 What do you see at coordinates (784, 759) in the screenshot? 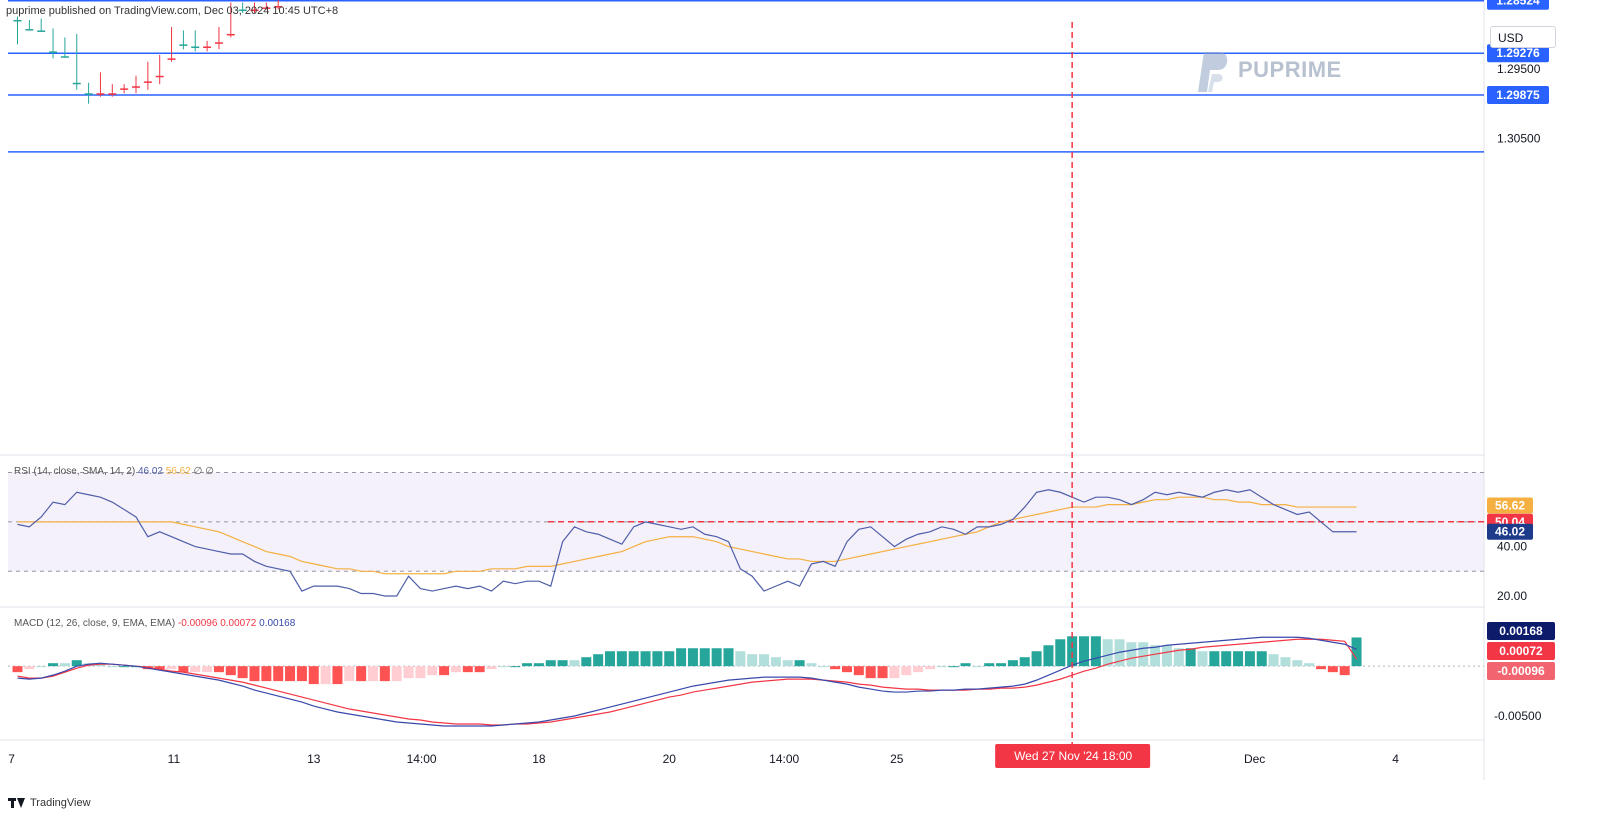
I see `time-tick-6: 14:00` at bounding box center [784, 759].